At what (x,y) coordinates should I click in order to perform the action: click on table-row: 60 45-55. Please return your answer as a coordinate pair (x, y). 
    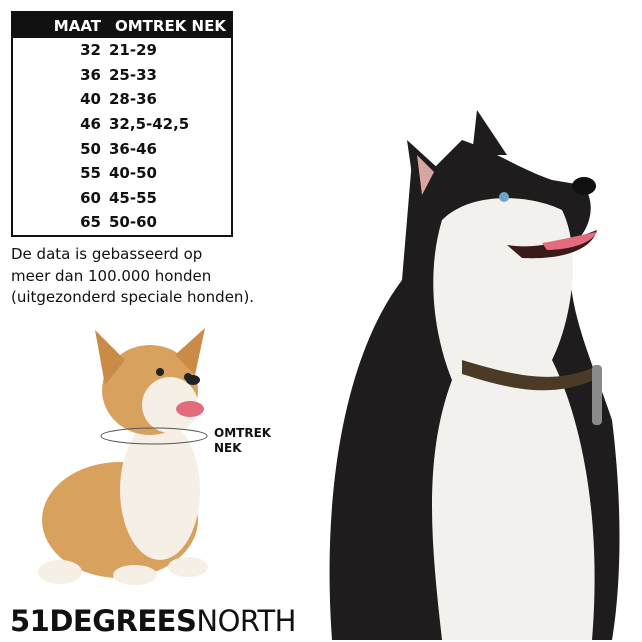
    Looking at the image, I should click on (122, 198).